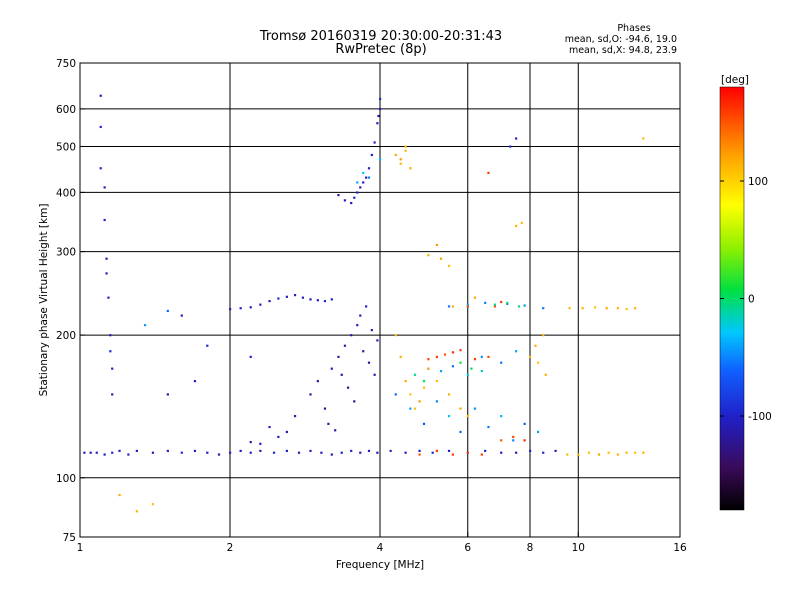 The image size is (800, 604). What do you see at coordinates (380, 565) in the screenshot?
I see `x-axis-label: Frequency [MHz]` at bounding box center [380, 565].